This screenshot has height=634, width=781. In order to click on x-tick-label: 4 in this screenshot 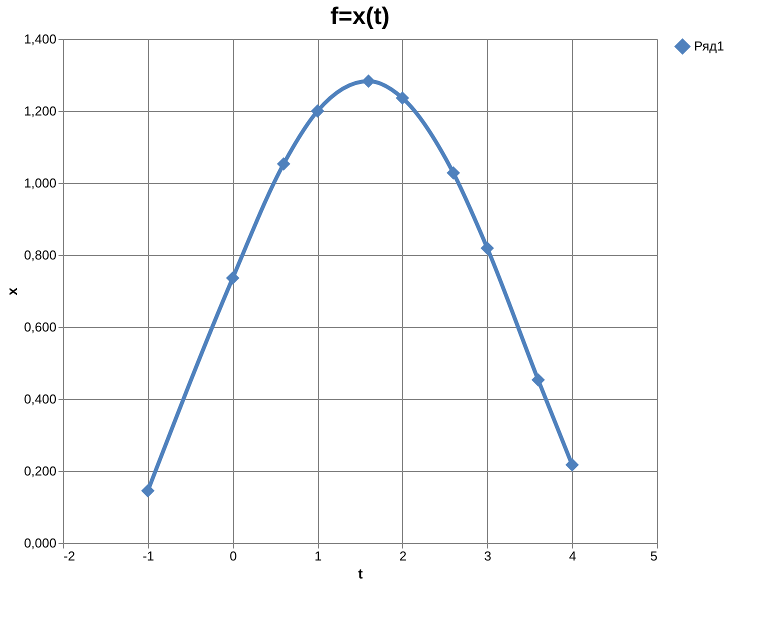, I will do `click(572, 556)`.